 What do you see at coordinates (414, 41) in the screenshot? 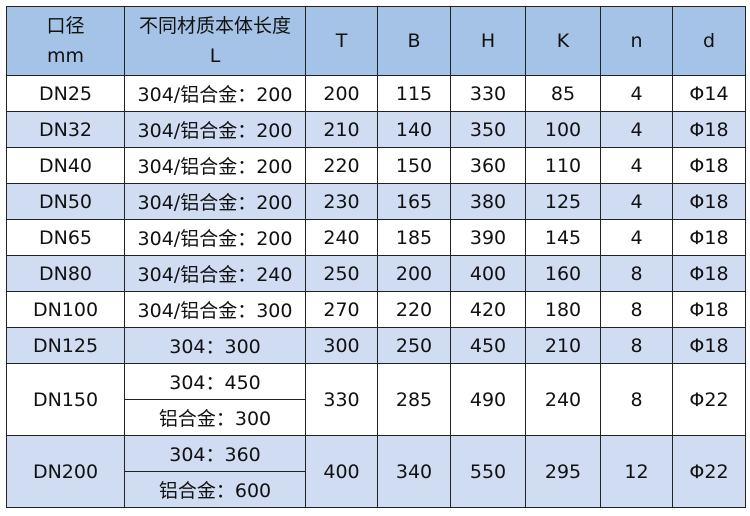
I see `header-B: B` at bounding box center [414, 41].